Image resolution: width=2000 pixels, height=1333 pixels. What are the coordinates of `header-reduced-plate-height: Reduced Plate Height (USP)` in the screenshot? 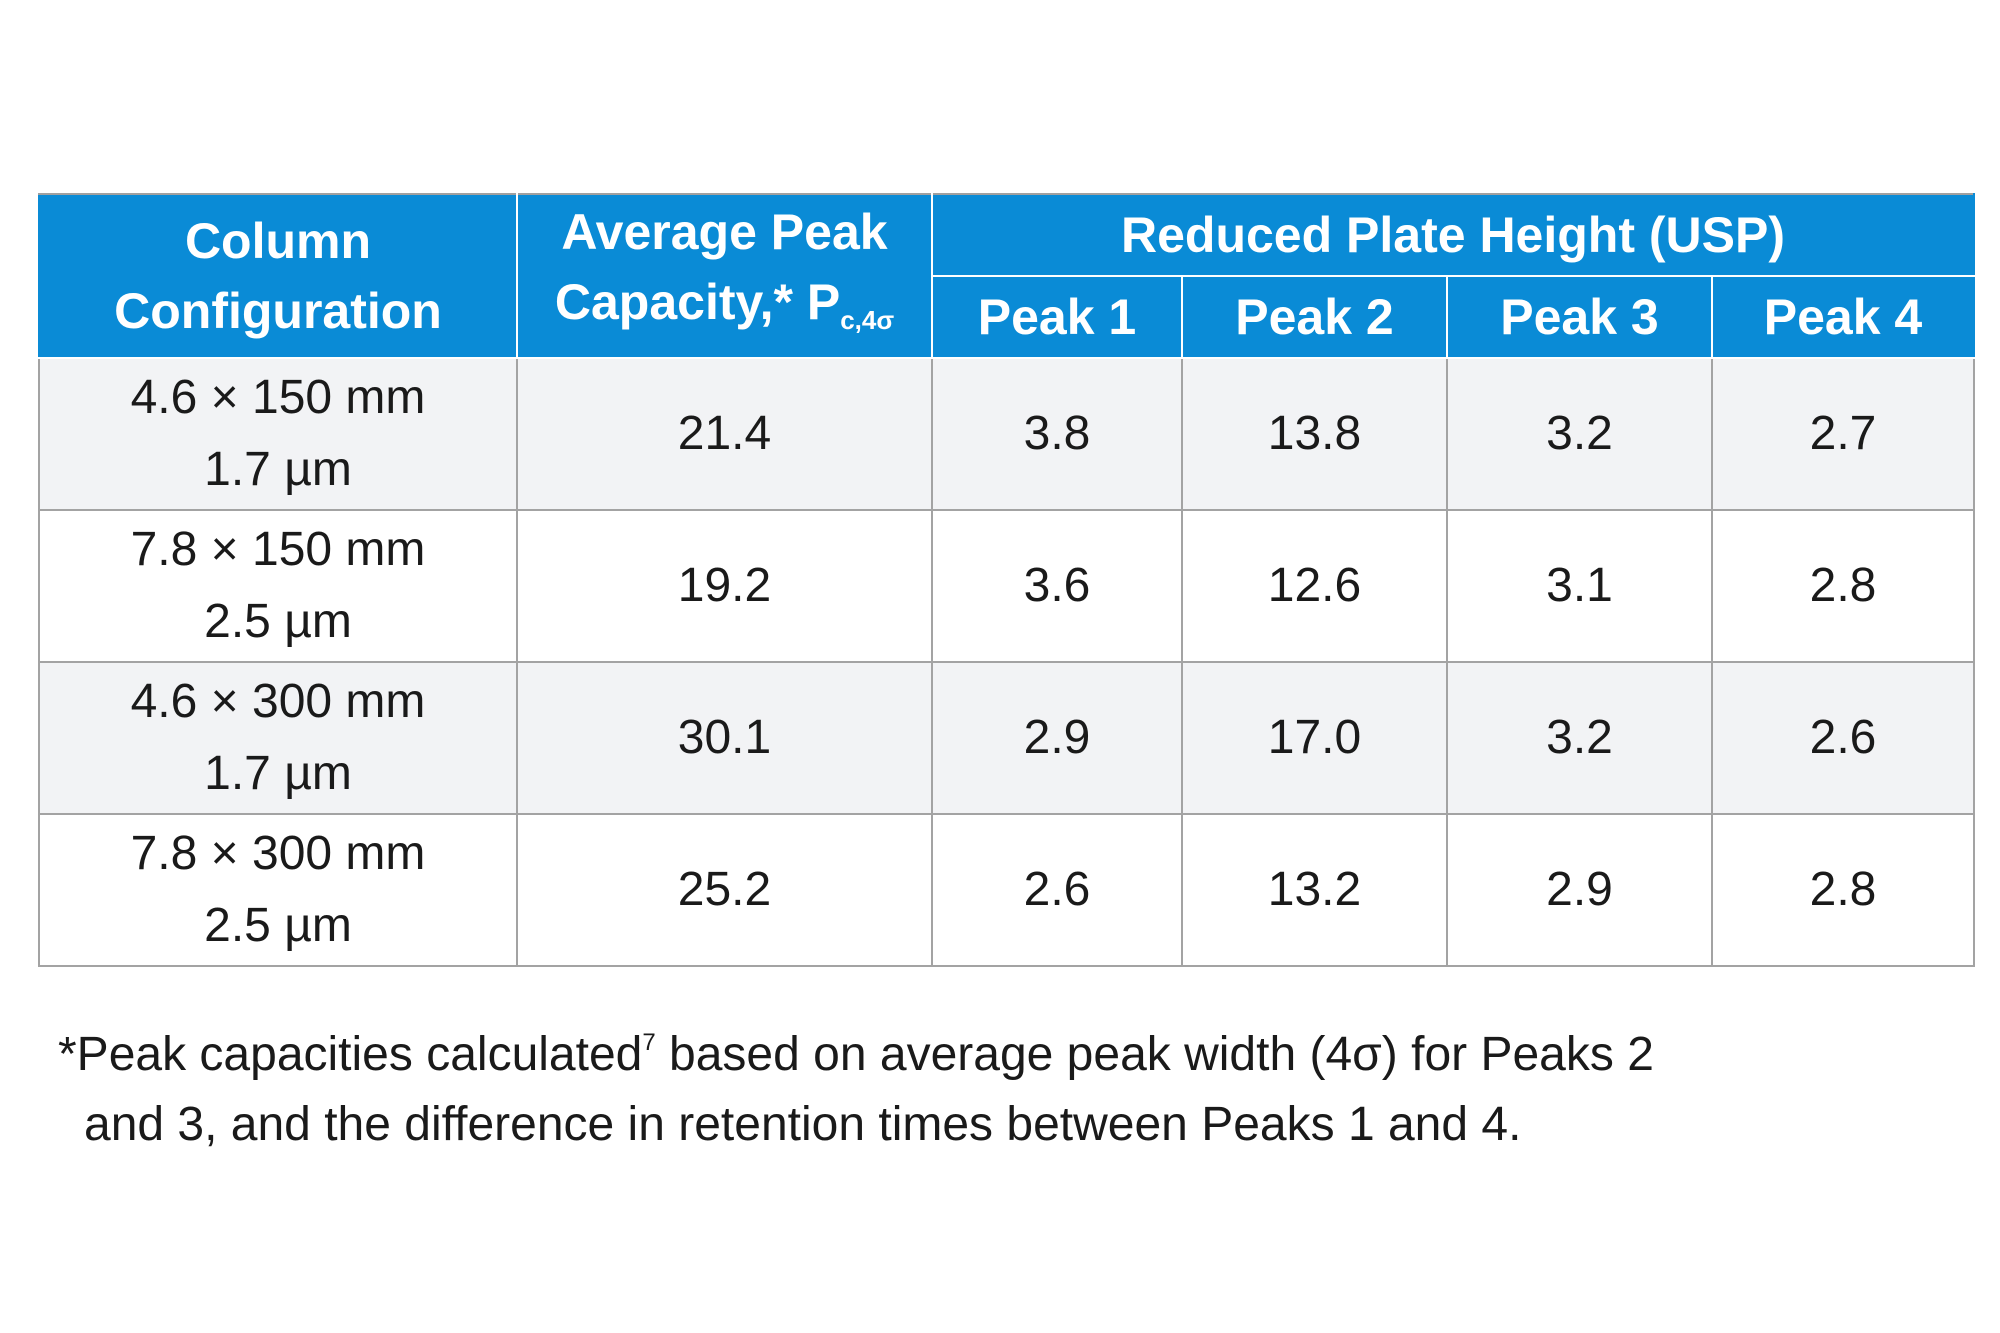 It's located at (1453, 235).